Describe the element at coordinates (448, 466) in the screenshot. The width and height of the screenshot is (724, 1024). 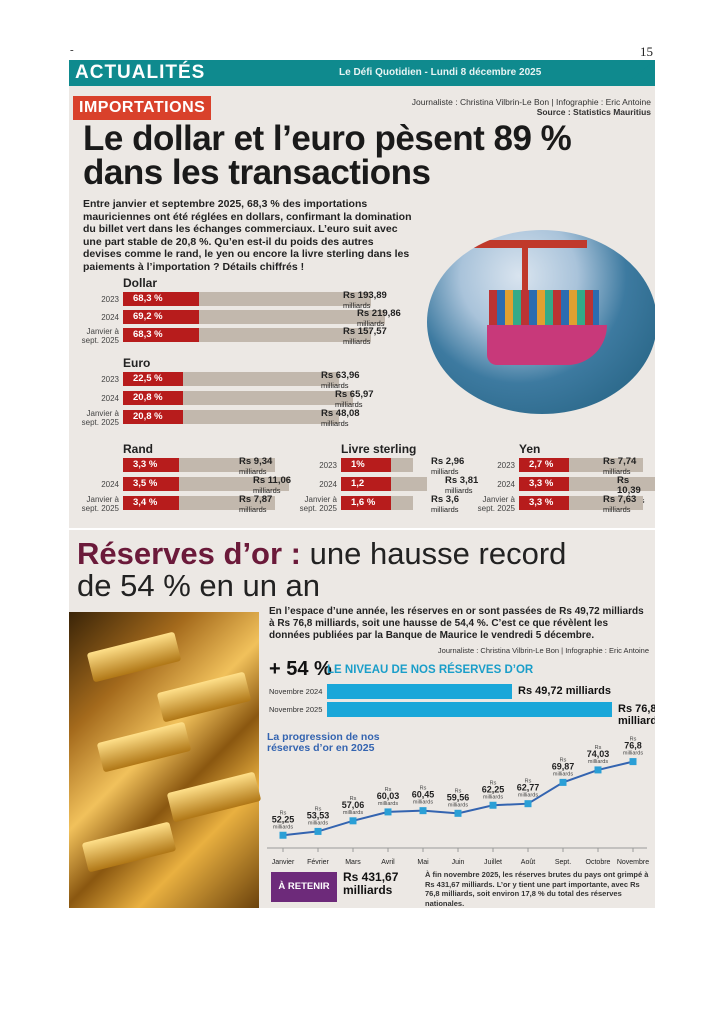
I see `amount-label: Rs 2,96 milliards` at that location.